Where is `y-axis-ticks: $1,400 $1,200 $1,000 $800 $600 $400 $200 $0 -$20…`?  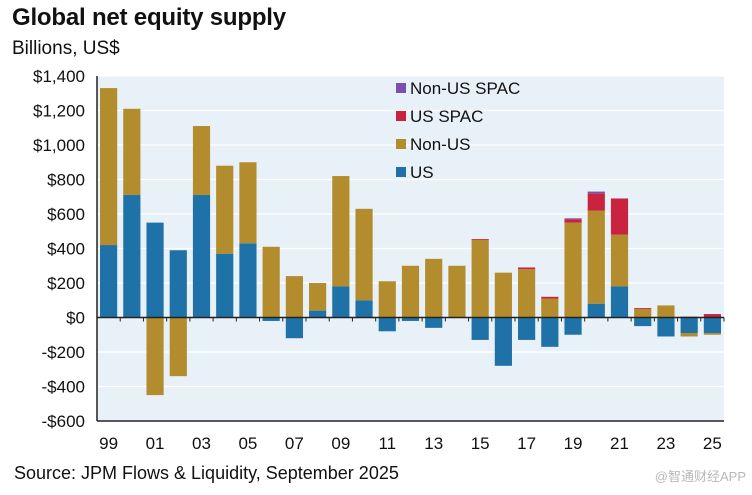
y-axis-ticks: $1,400 $1,200 $1,000 $800 $600 $400 $200 $0 -$20… is located at coordinates (59, 249).